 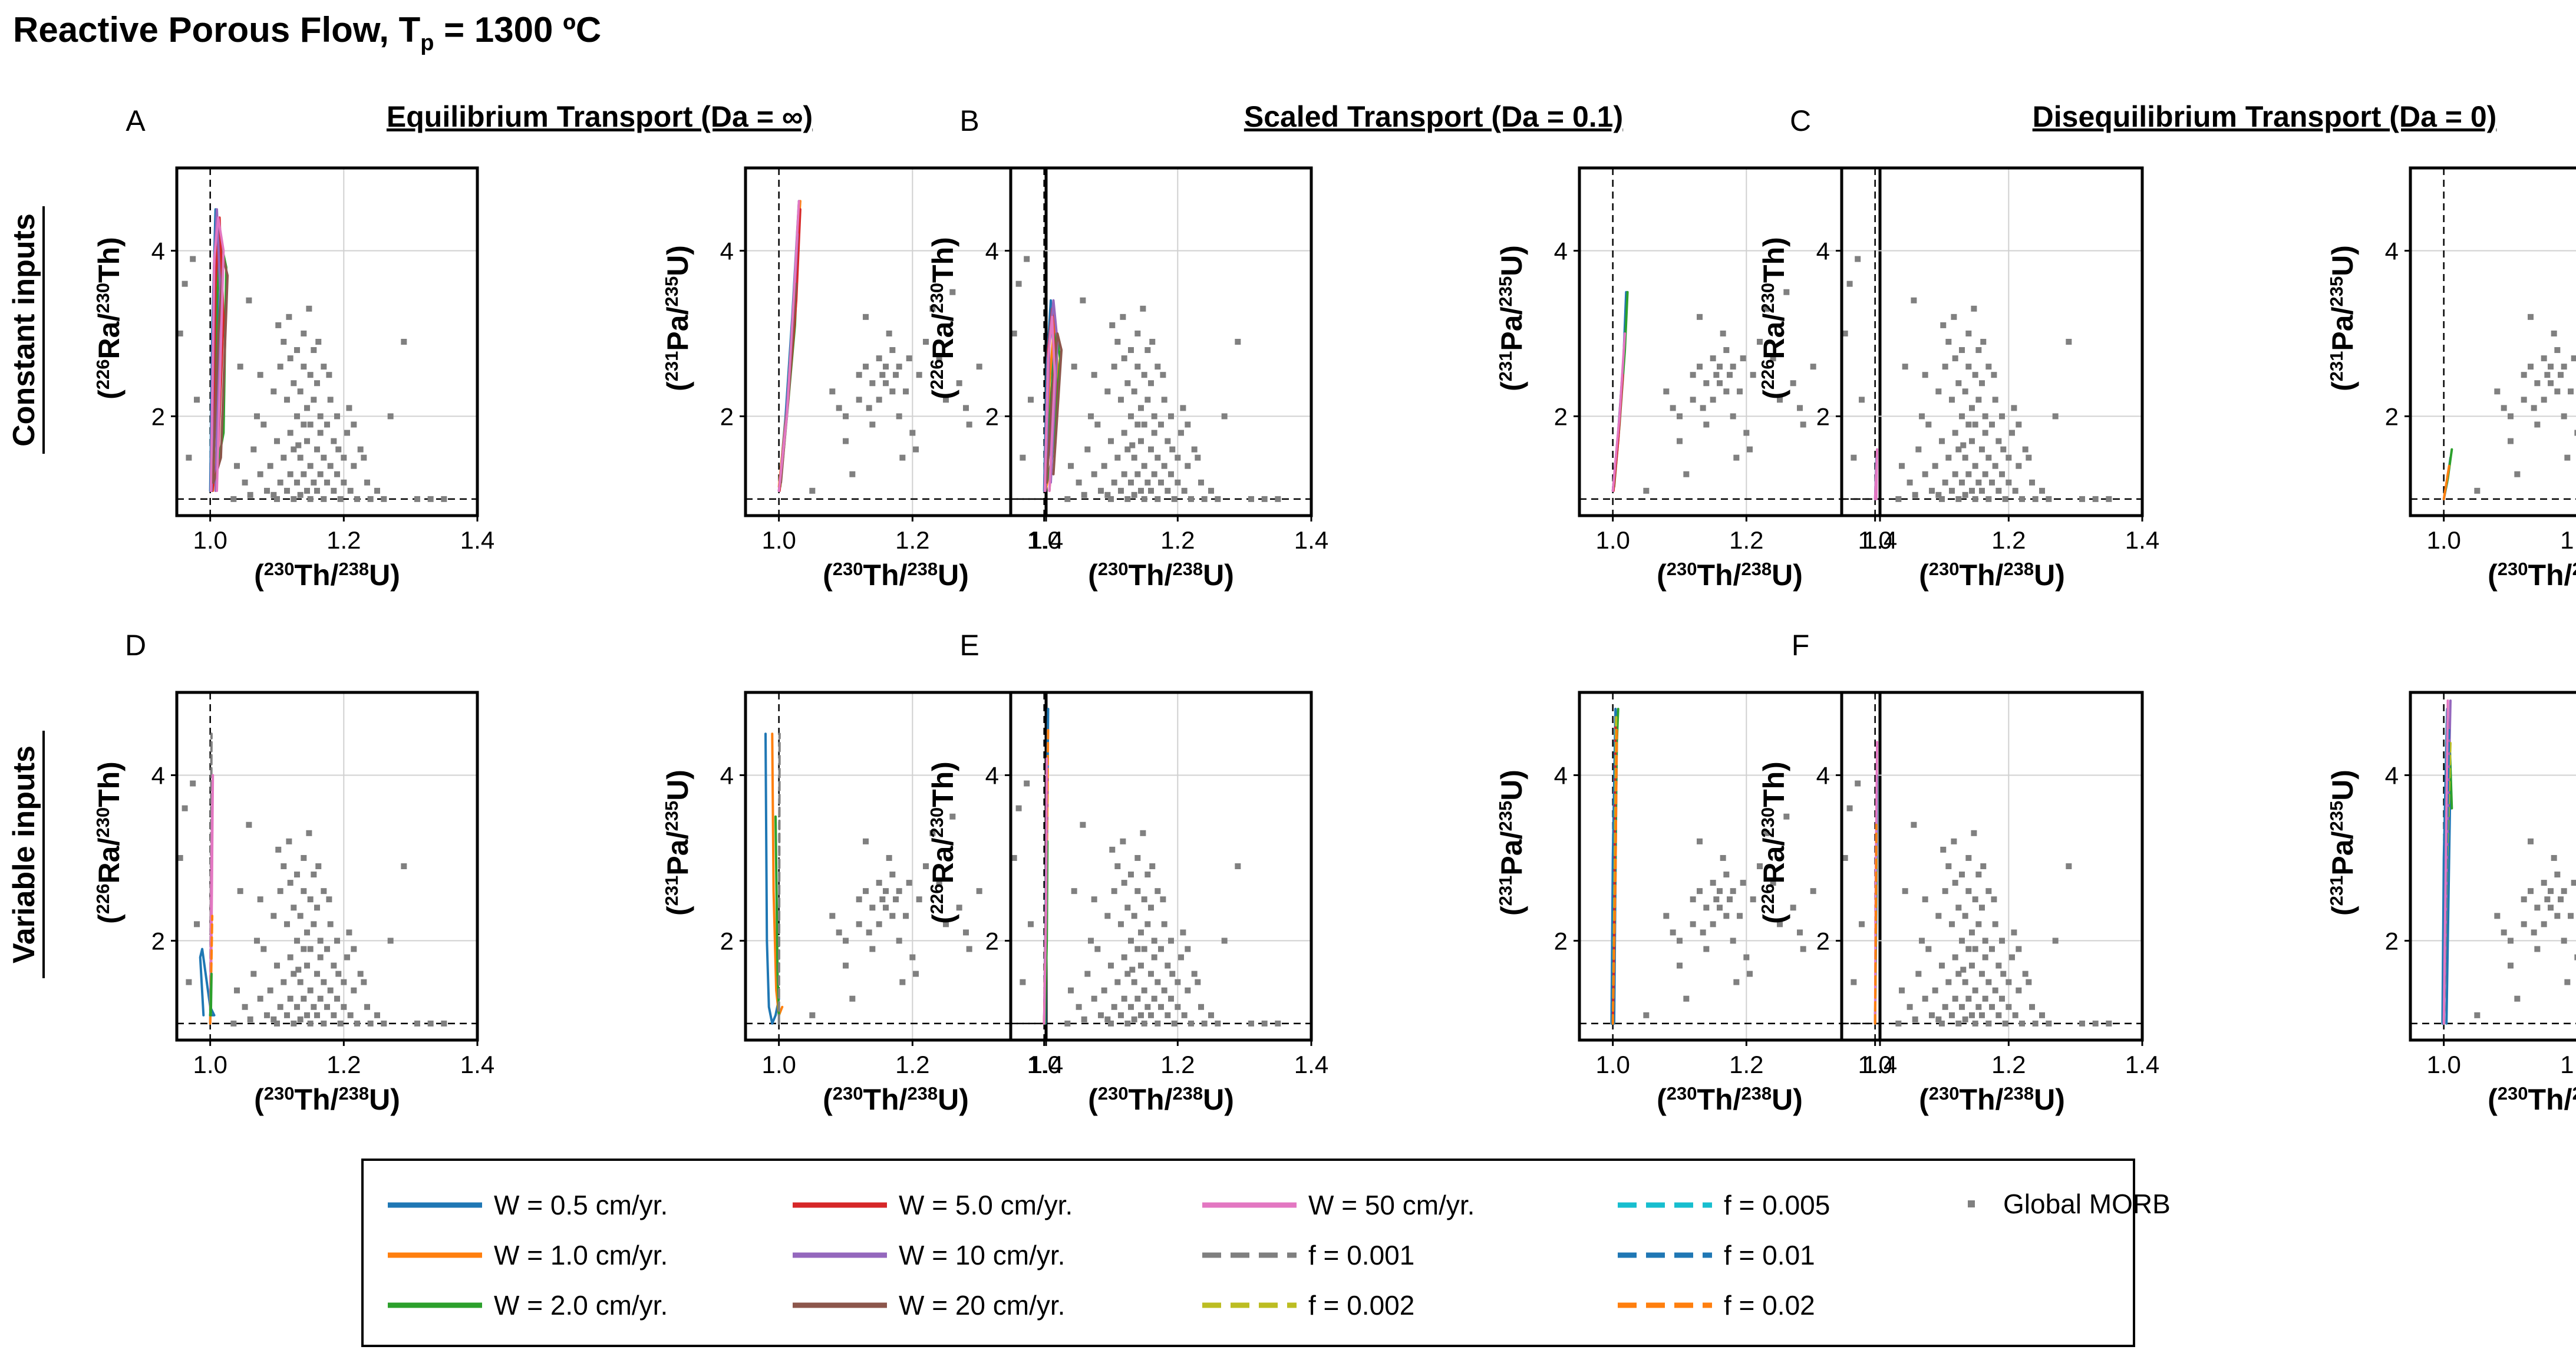 I want to click on subplot-D-Ra: 1.0 1.2 1.4 2 4 (230Th/238U) (226Ra/230Th), so click(x=294, y=904).